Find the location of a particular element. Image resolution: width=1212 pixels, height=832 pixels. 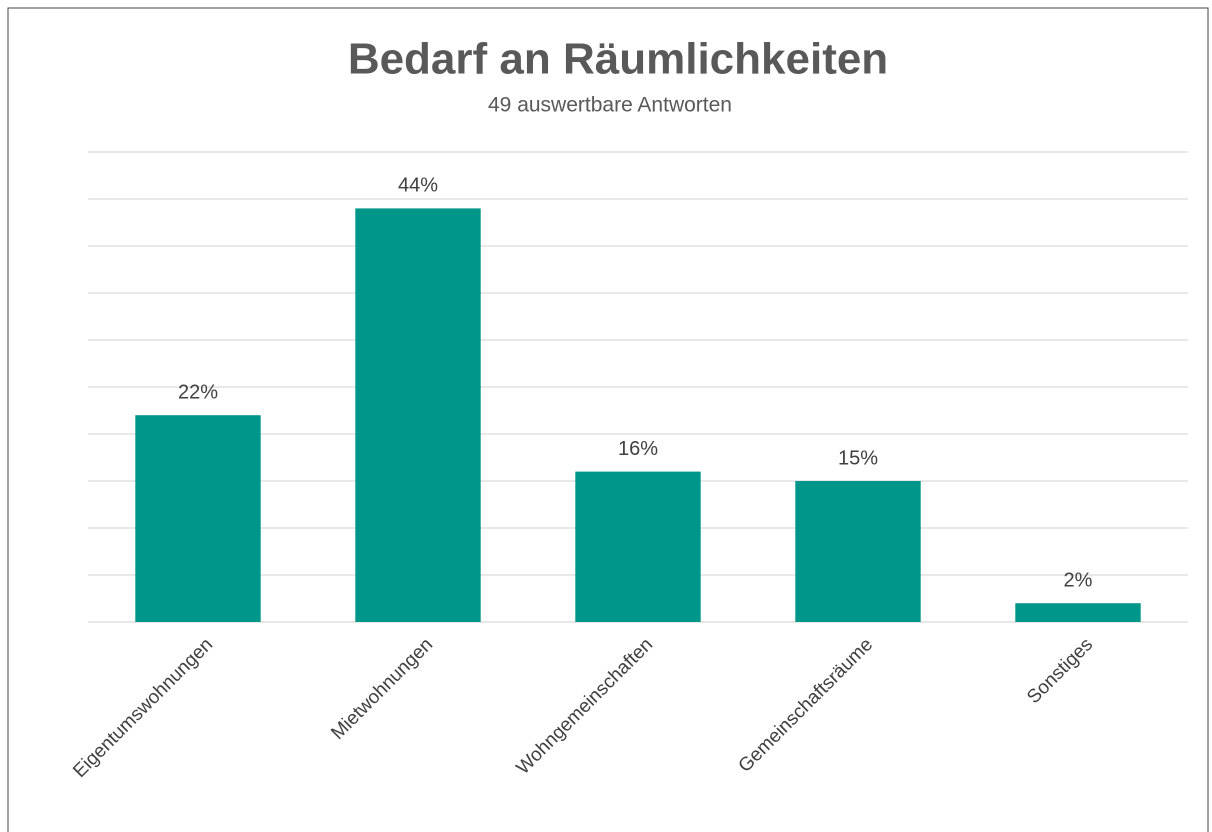

data-label: 2% is located at coordinates (1078, 580).